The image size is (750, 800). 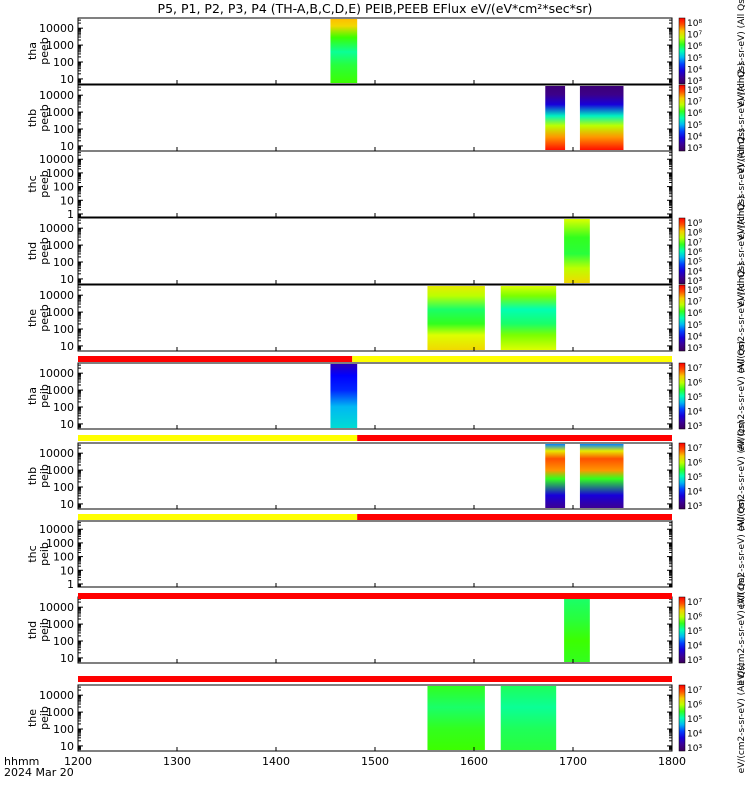 I want to click on colorbar: eV/(cm2-s-sr-eV) (All Qs), so click(x=742, y=184).